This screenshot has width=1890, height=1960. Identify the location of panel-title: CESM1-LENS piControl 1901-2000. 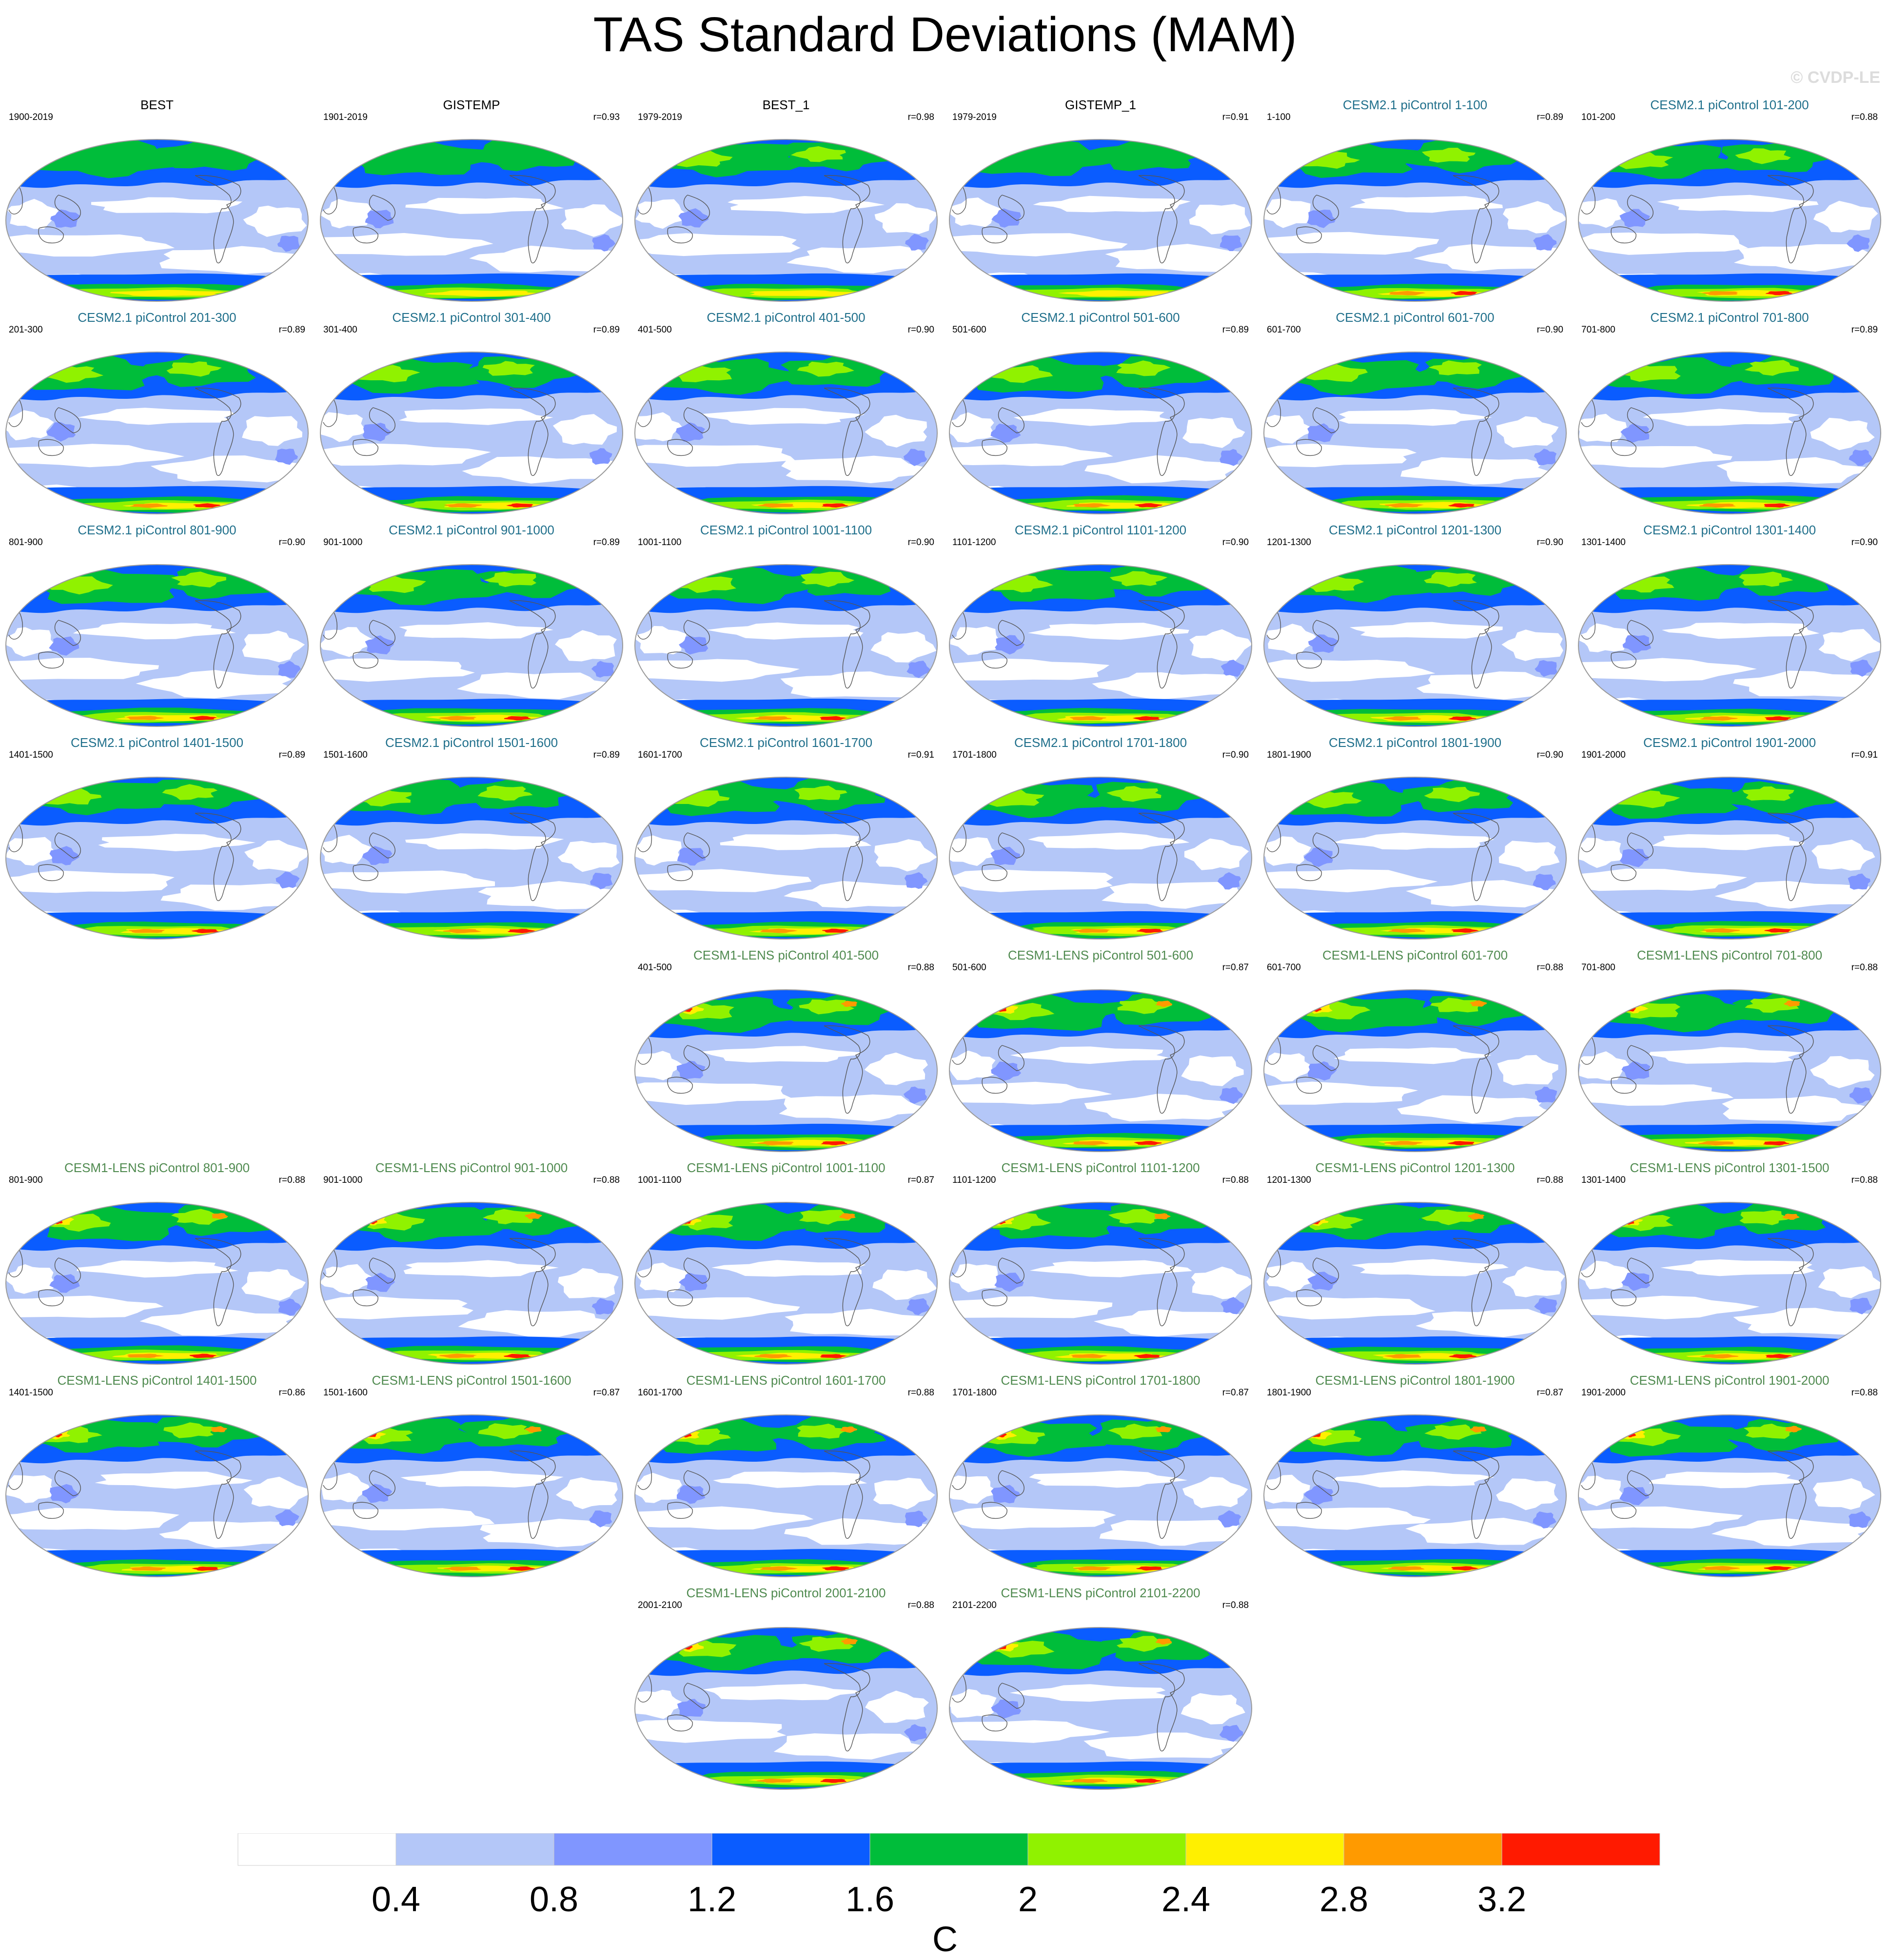
(1730, 1380).